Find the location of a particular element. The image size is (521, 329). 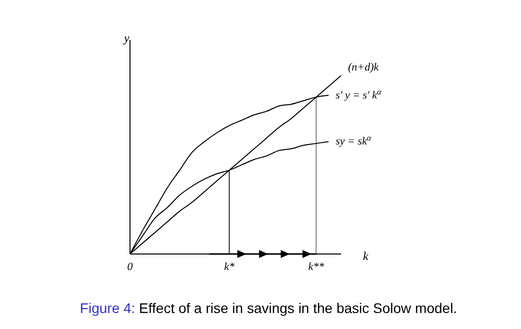

caption: Figure 4: Effect of a rise in savings in the basic Solow model. is located at coordinates (269, 308).